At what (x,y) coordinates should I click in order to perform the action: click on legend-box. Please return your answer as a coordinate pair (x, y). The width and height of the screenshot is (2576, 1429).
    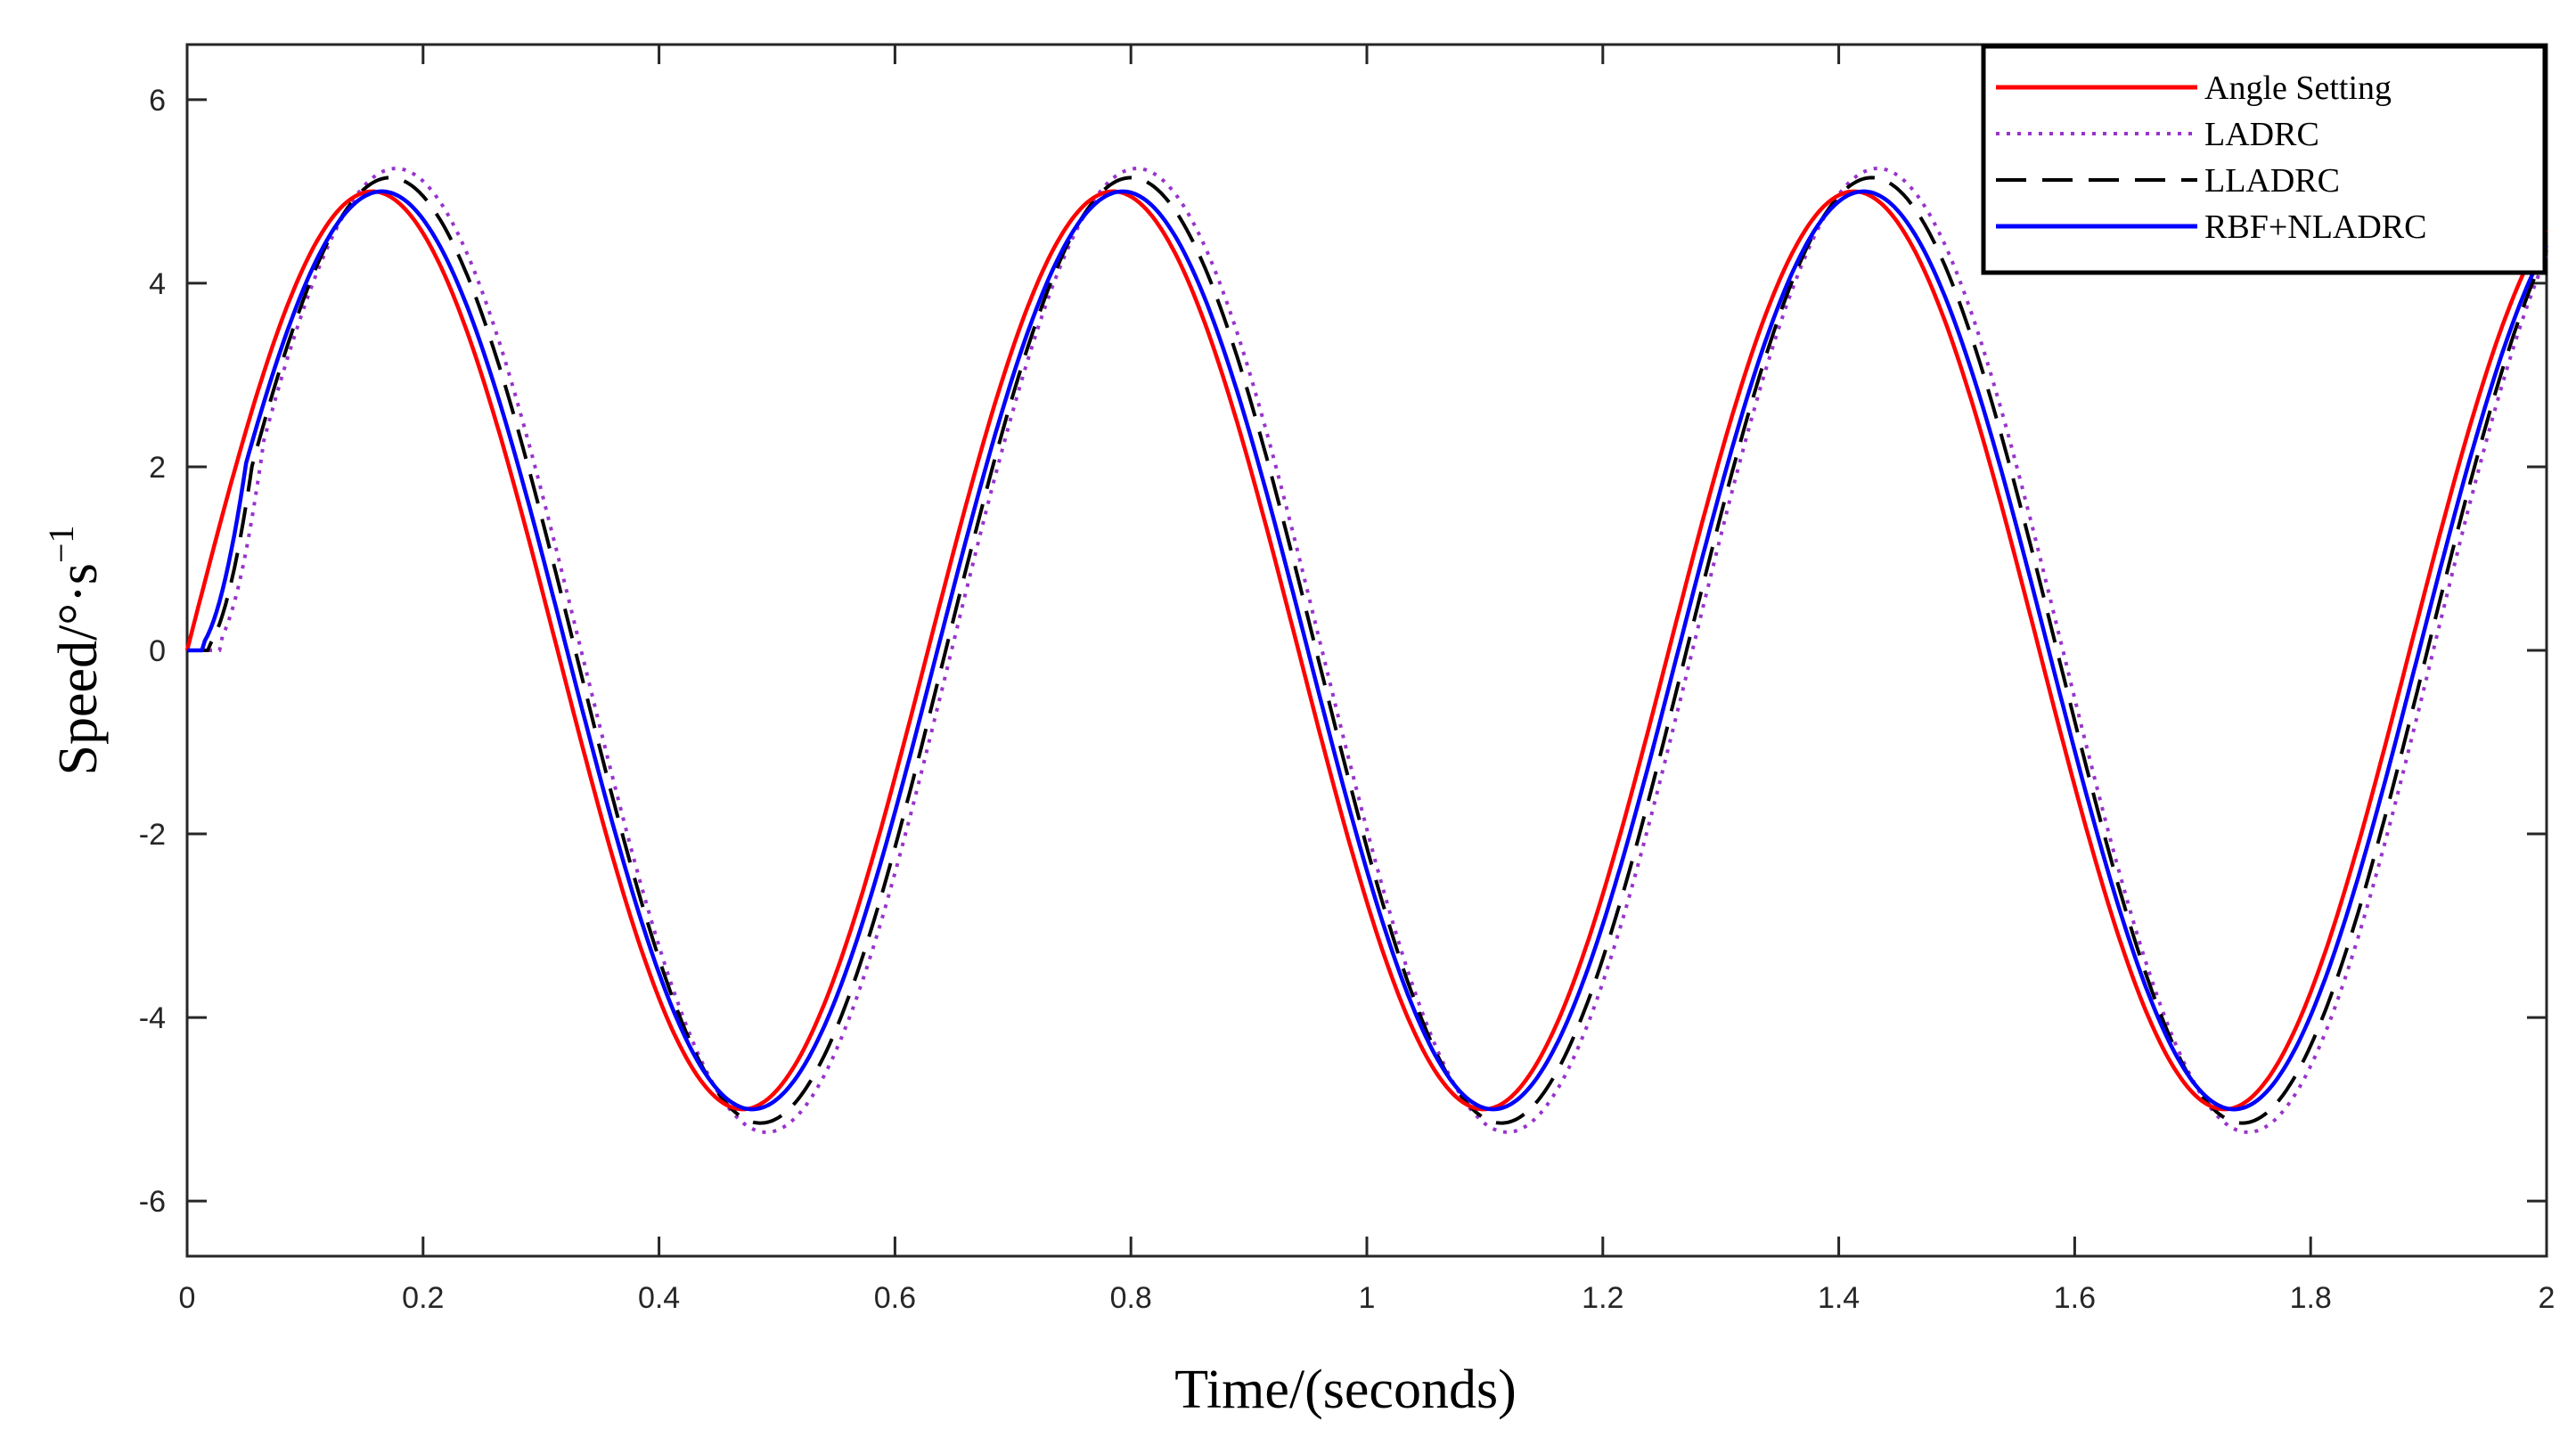
    Looking at the image, I should click on (2264, 160).